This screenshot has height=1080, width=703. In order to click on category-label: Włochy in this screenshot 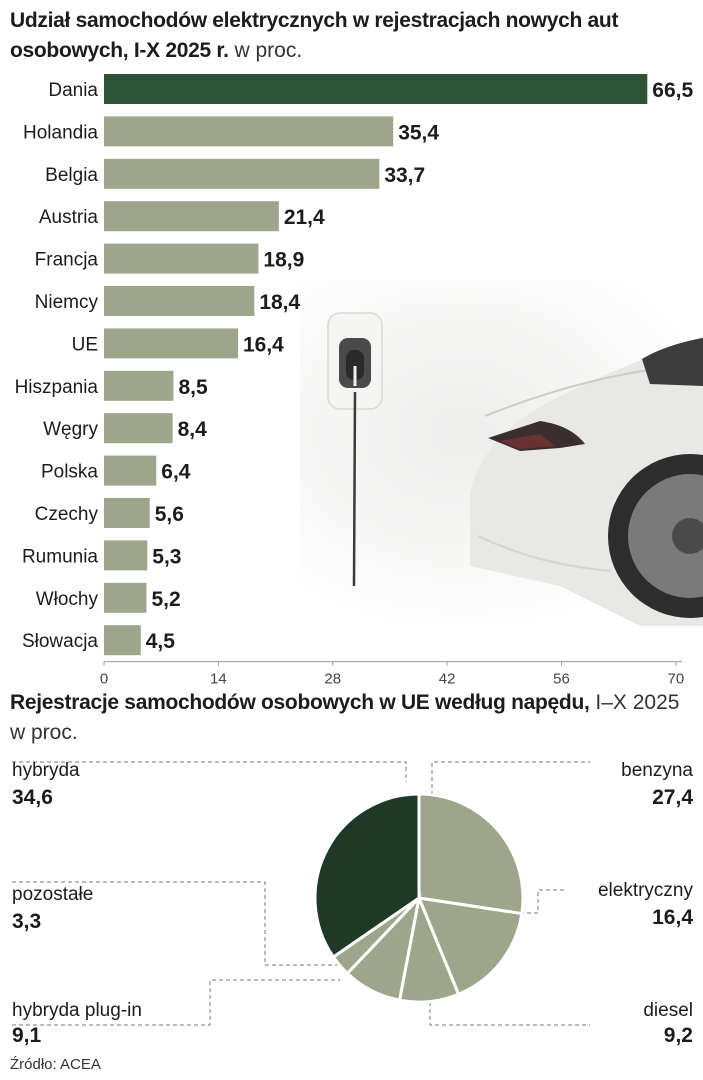, I will do `click(67, 599)`.